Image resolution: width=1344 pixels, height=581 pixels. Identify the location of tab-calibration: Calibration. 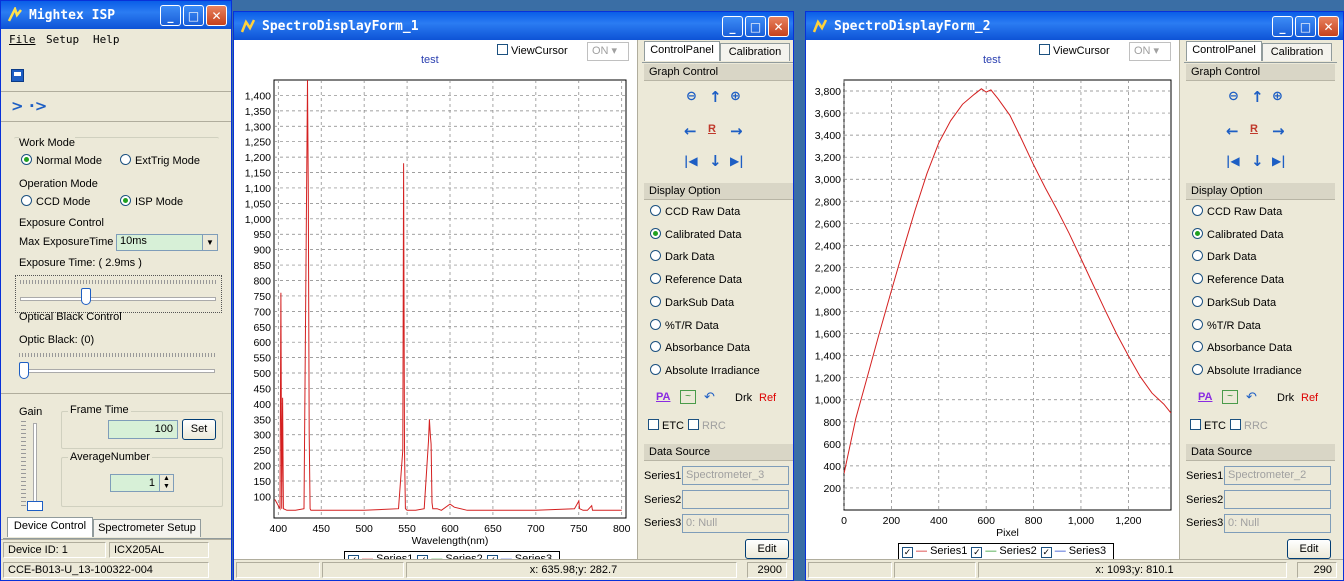
(755, 52).